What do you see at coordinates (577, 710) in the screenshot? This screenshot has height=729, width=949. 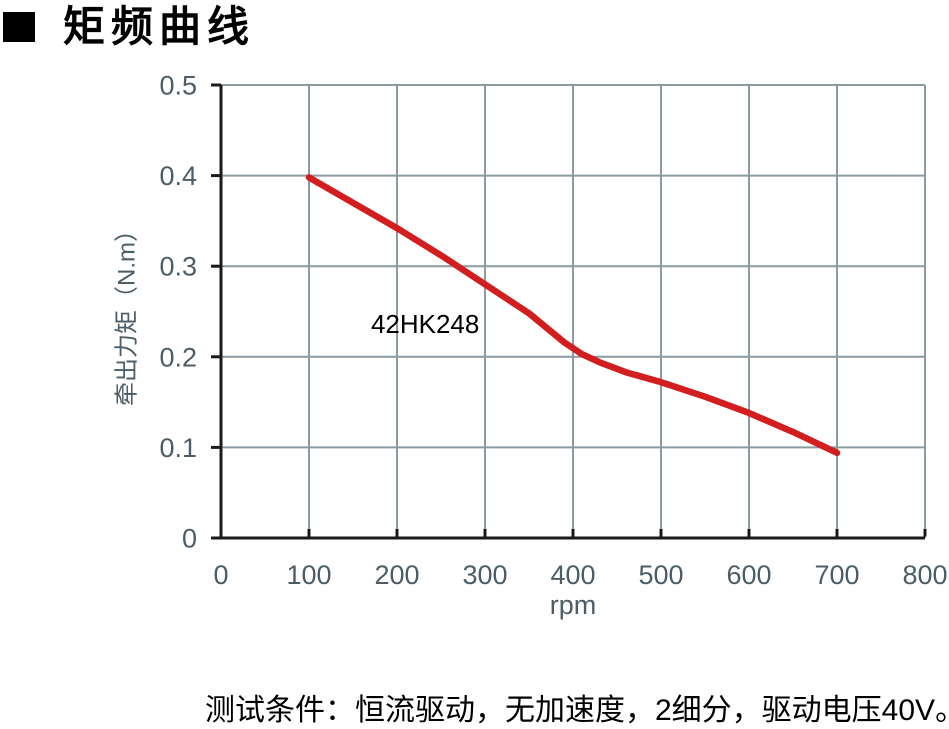 I see `test-conditions-note: 测试条件：恒流驱动，无加速度，2细分，驱动电压40V。` at bounding box center [577, 710].